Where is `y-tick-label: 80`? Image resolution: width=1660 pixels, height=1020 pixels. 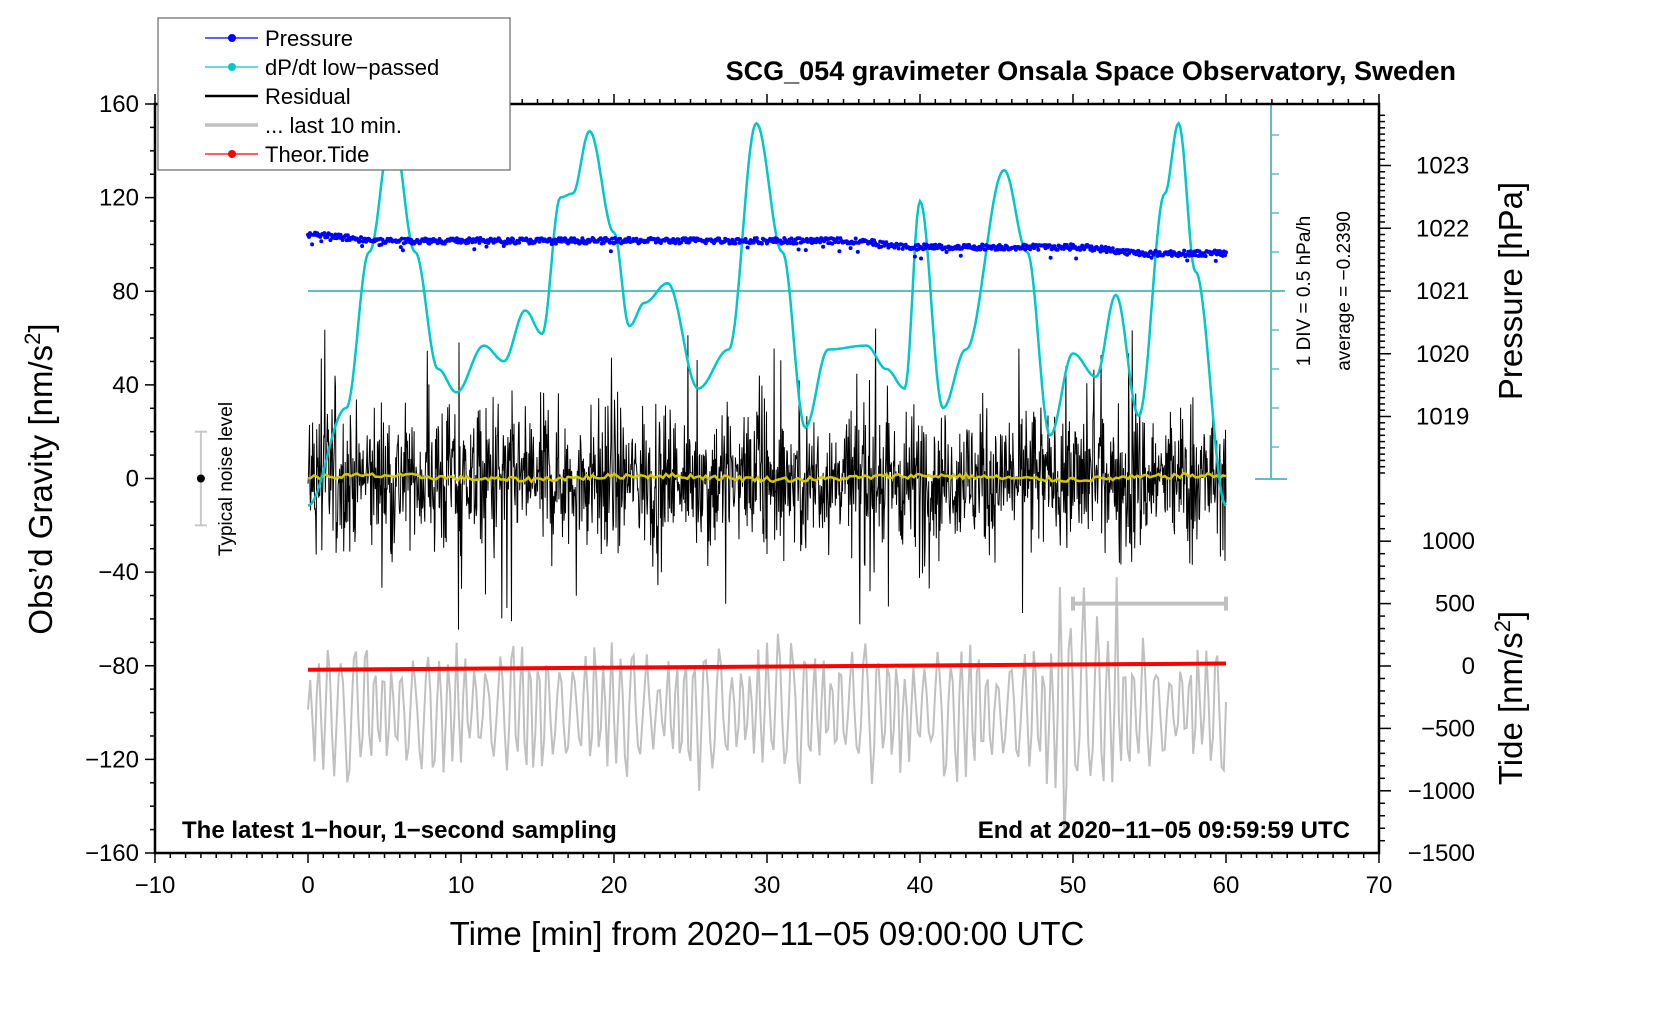
y-tick-label: 80 is located at coordinates (125, 291).